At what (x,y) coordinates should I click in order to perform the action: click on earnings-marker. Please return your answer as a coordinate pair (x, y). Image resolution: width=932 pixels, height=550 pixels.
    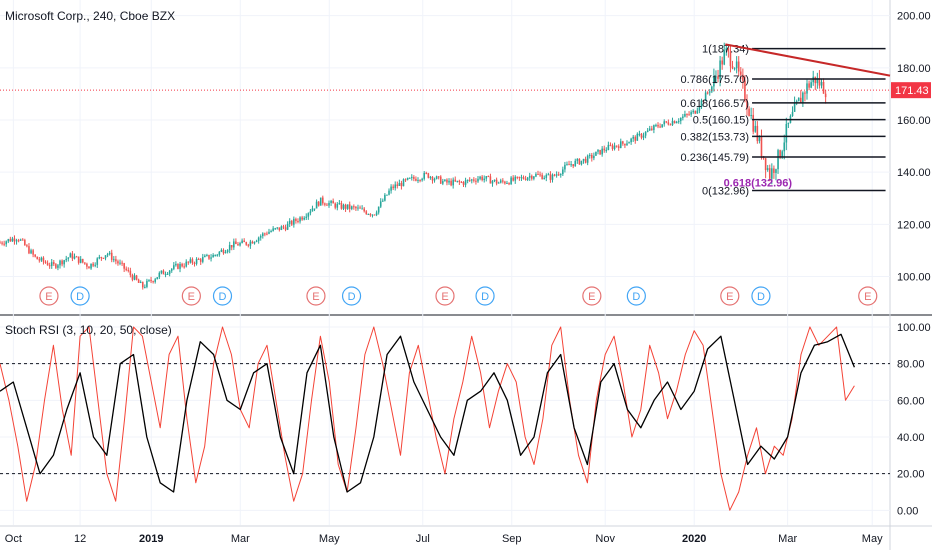
    Looking at the image, I should click on (191, 296).